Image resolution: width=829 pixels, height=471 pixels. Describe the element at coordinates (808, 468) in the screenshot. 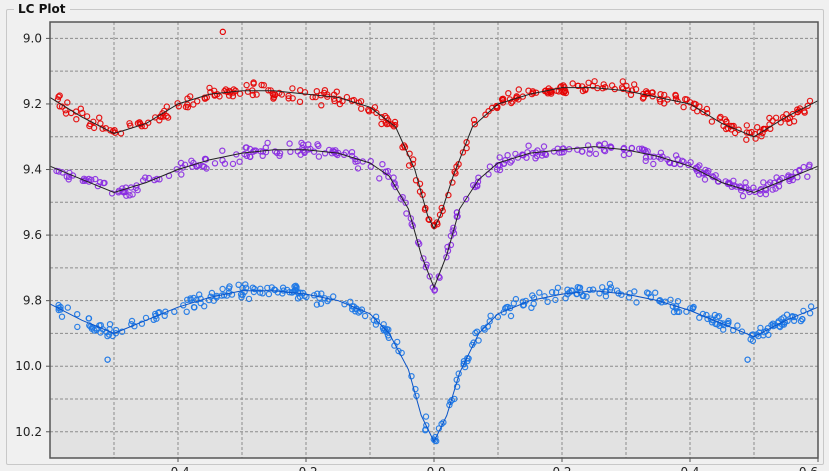

I see `x-tick-label: 0.6` at that location.